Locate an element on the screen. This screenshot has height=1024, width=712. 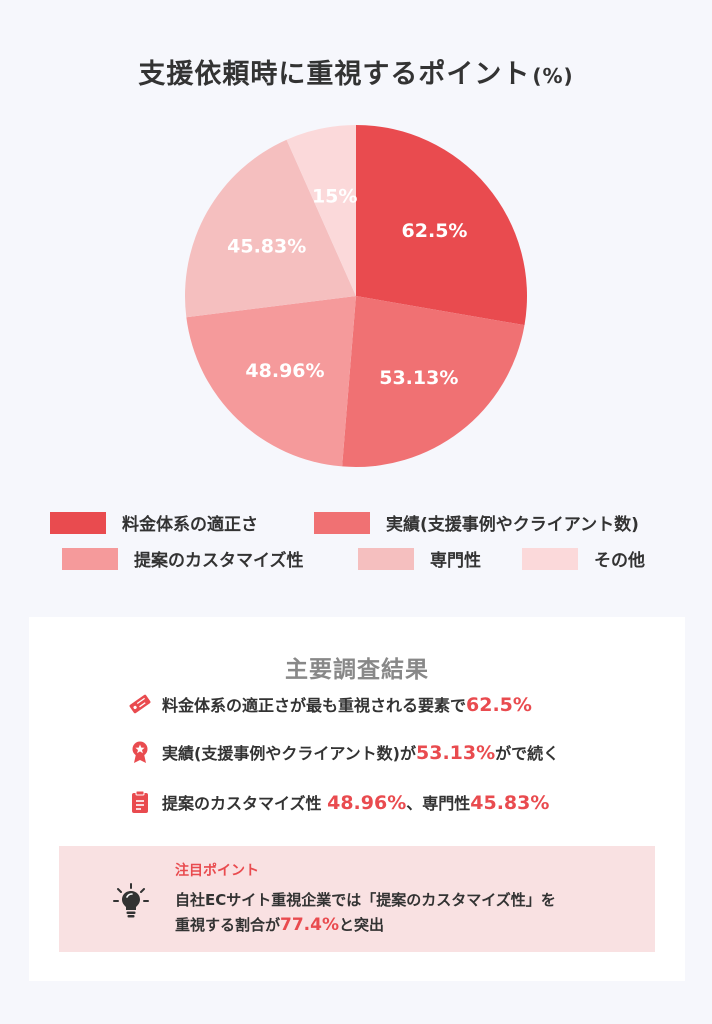
pie-slice-label-3: 48.96% is located at coordinates (284, 371).